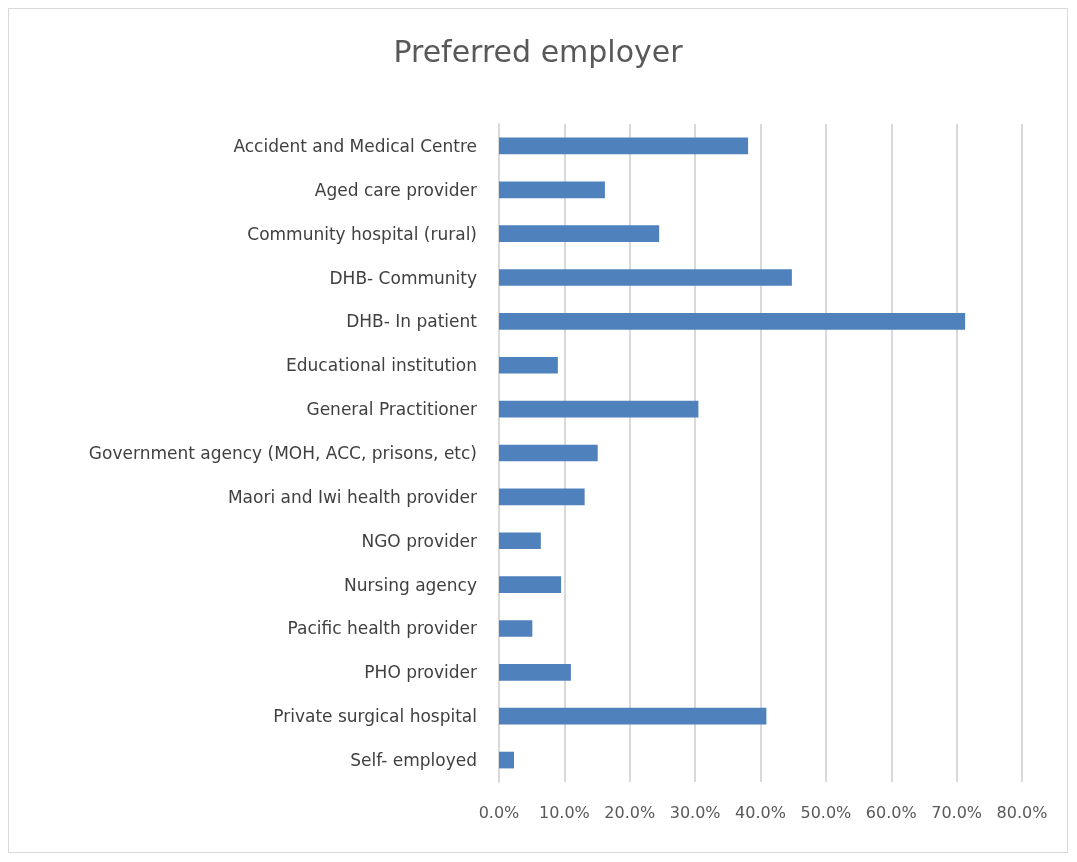 This screenshot has height=862, width=1077. I want to click on x-tick-label: 60.0%, so click(891, 812).